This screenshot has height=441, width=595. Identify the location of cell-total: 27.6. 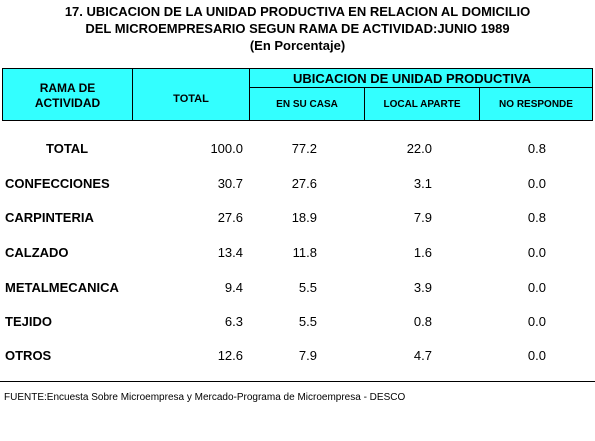
(230, 217).